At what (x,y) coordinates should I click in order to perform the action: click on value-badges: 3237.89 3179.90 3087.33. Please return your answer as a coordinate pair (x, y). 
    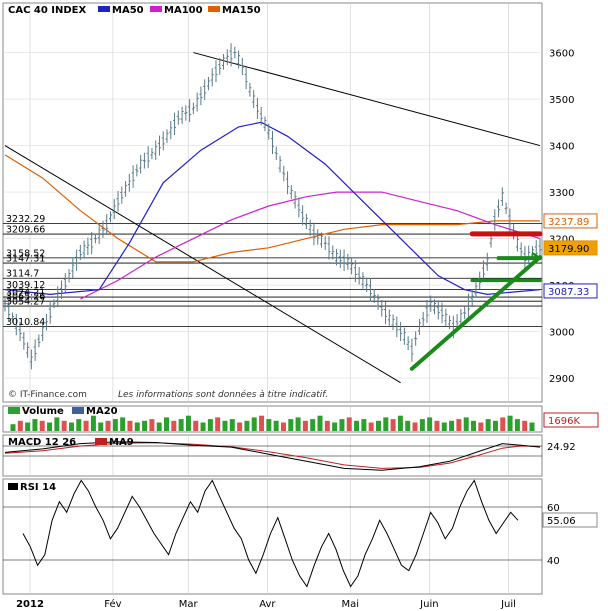
    Looking at the image, I should click on (570, 256).